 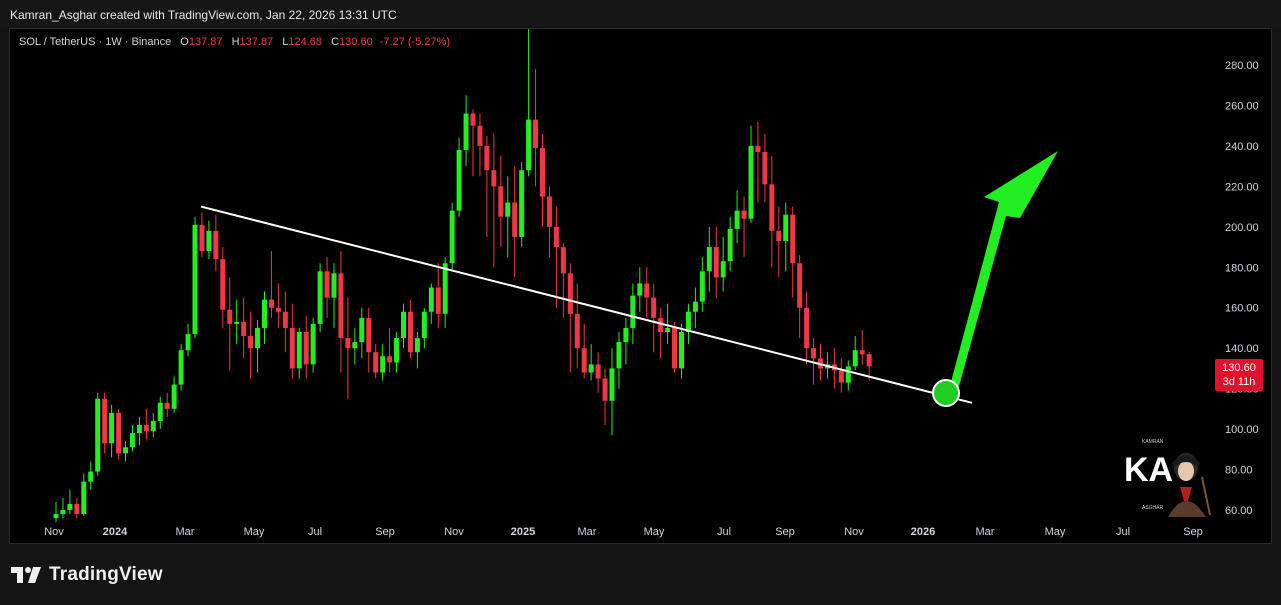 What do you see at coordinates (1242, 349) in the screenshot?
I see `price-tick-label: 140.00` at bounding box center [1242, 349].